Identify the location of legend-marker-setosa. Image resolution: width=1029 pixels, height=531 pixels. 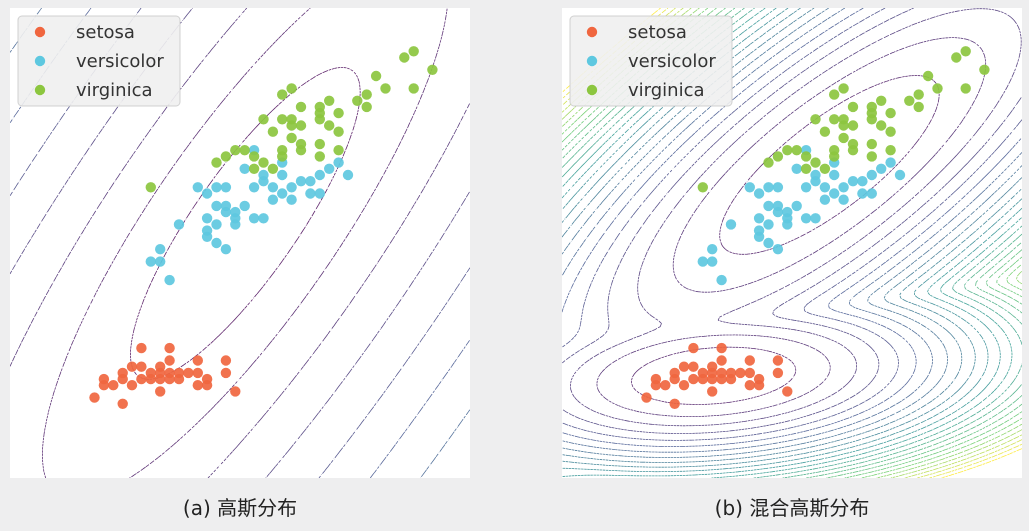
(592, 32).